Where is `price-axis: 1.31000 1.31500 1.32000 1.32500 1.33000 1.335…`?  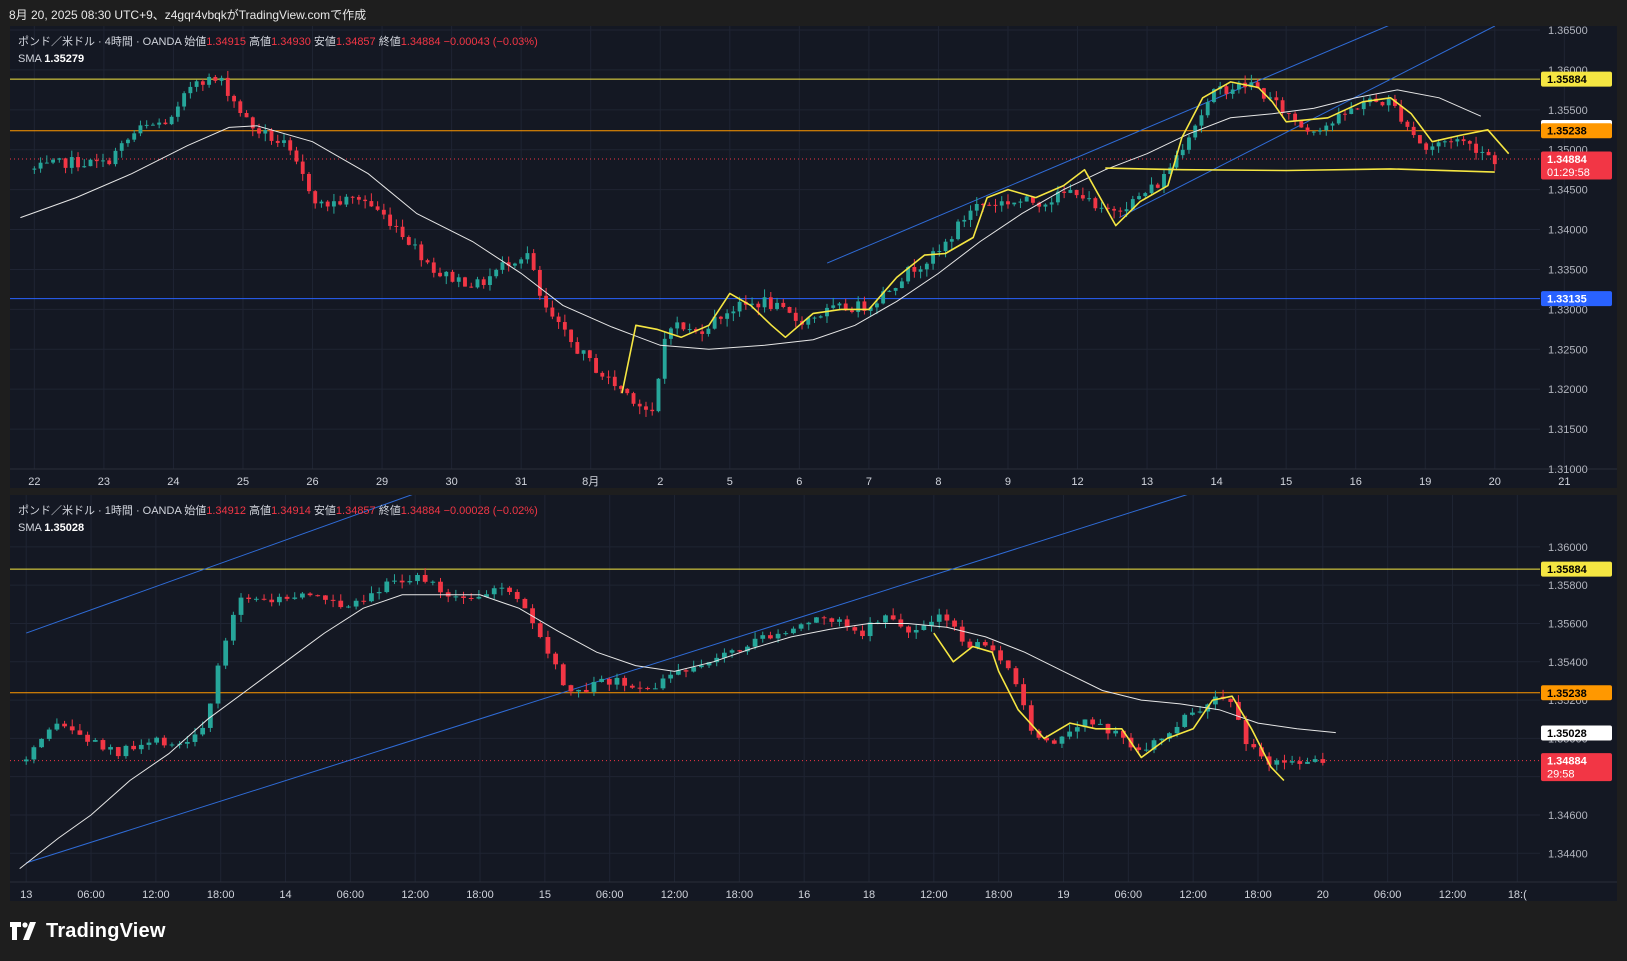 price-axis: 1.31000 1.31500 1.32000 1.32500 1.33000 1.335… is located at coordinates (1568, 251).